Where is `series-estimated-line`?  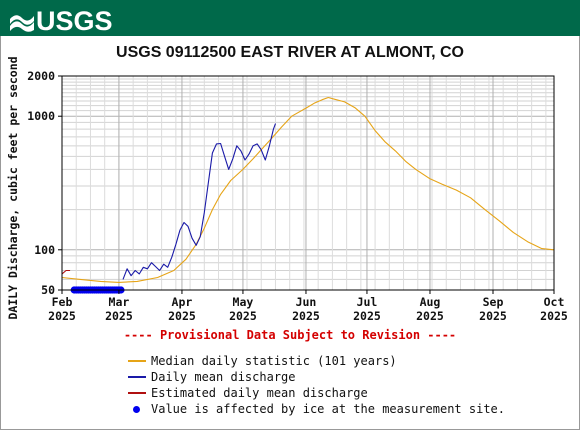
series-estimated-line is located at coordinates (66, 272).